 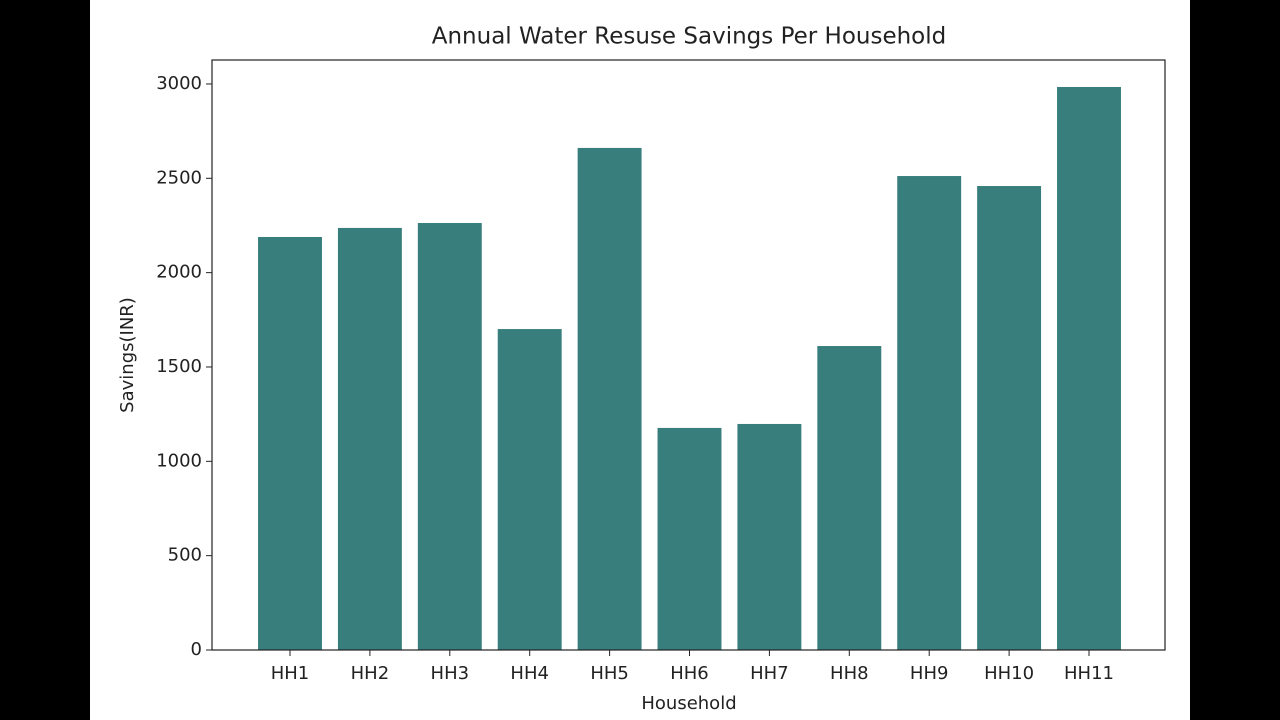 What do you see at coordinates (769, 673) in the screenshot?
I see `x-tick-label: HH7` at bounding box center [769, 673].